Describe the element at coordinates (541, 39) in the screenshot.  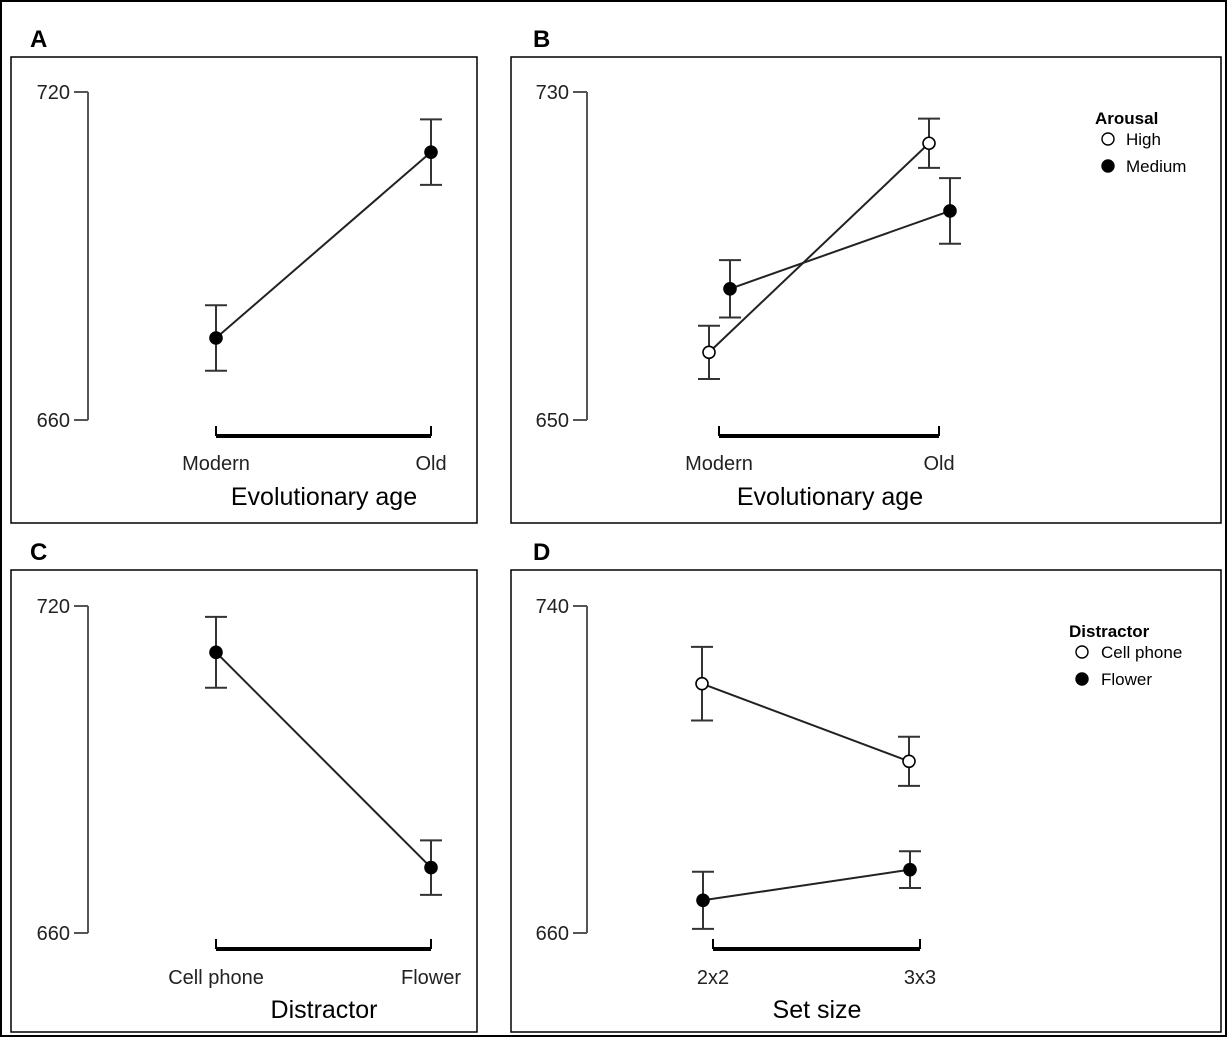
I see `panel-letter: B` at that location.